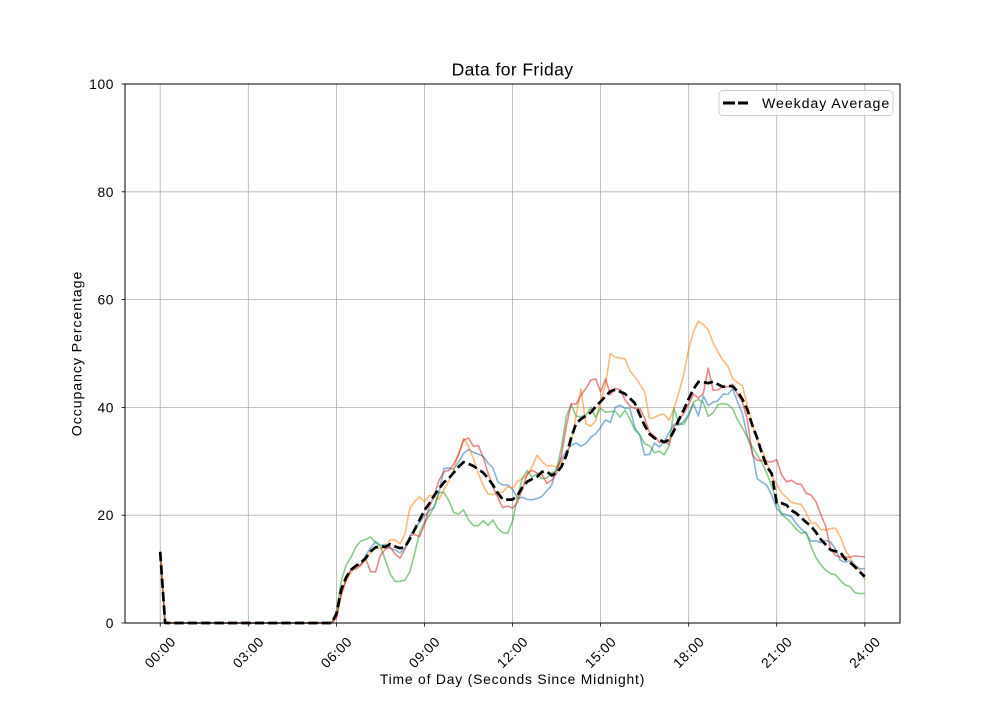 This screenshot has width=1000, height=705. I want to click on svg-text: 100, so click(101, 84).